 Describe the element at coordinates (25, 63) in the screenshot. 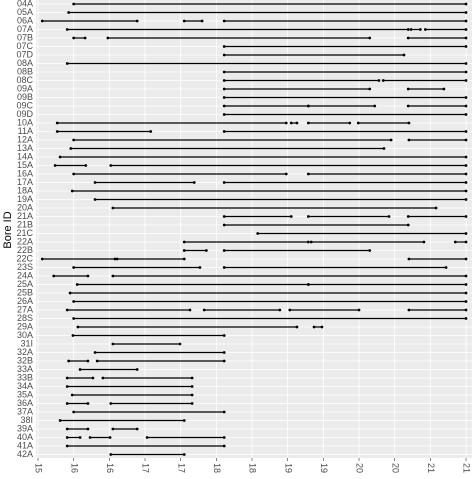

I see `y-tick-label: 08A` at that location.